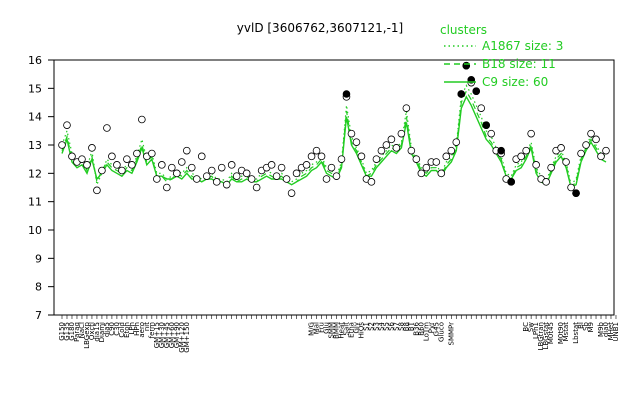 This screenshot has height=400, width=640. What do you see at coordinates (317, 328) in the screenshot?
I see `x-tick-label: Mal` at bounding box center [317, 328].